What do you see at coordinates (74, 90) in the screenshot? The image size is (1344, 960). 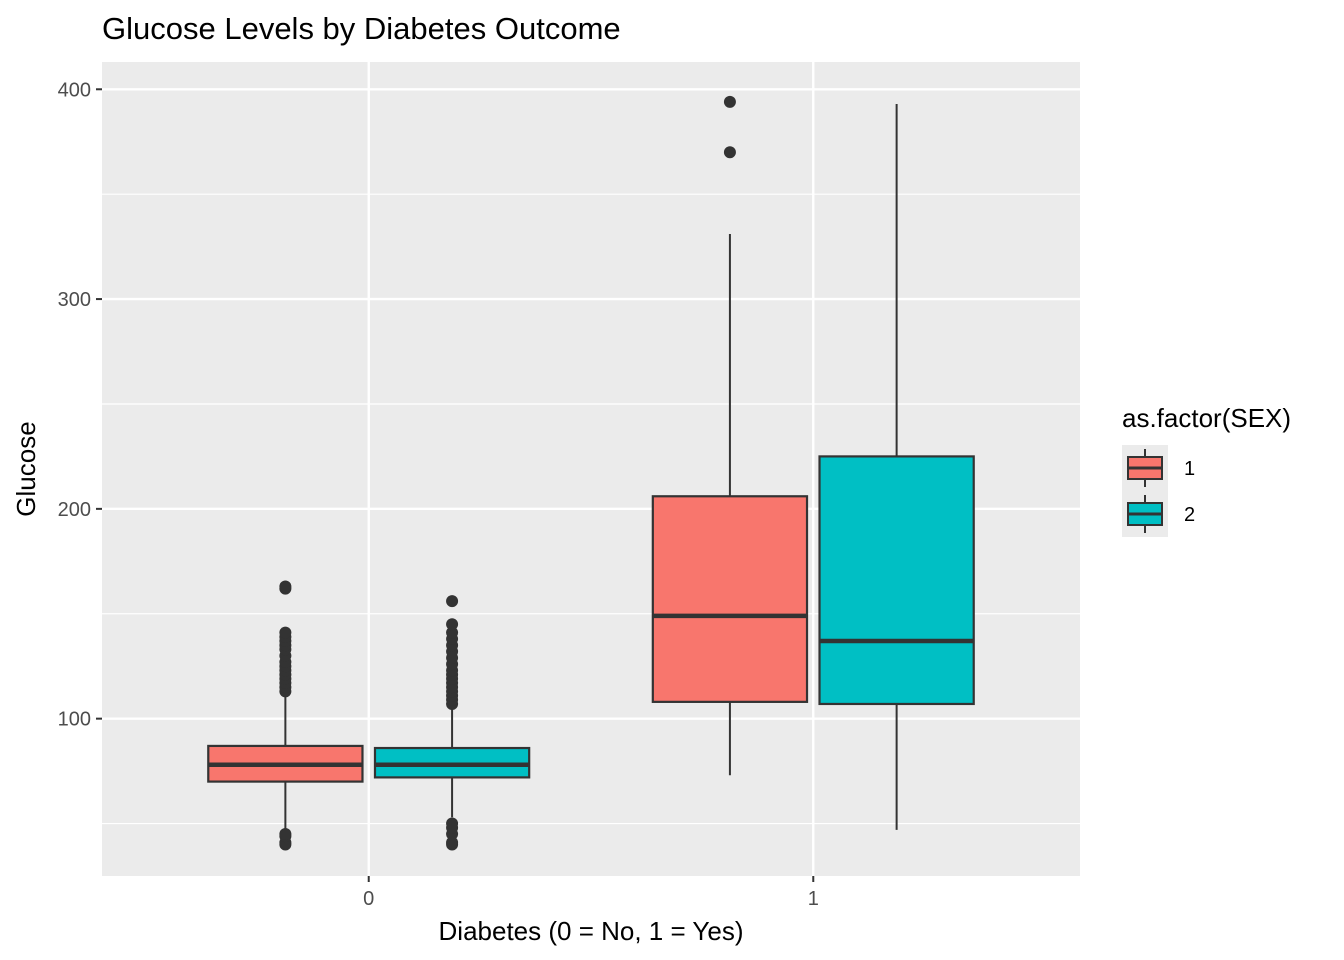 I see `y-tick-label: 400` at bounding box center [74, 90].